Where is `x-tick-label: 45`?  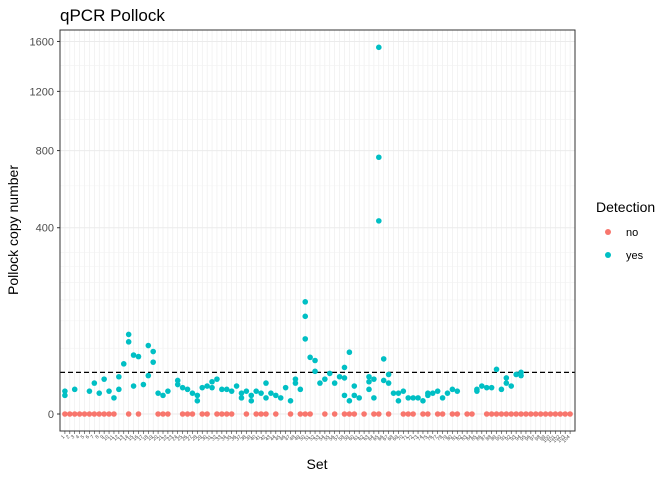 x-tick-label: 45 is located at coordinates (278, 438).